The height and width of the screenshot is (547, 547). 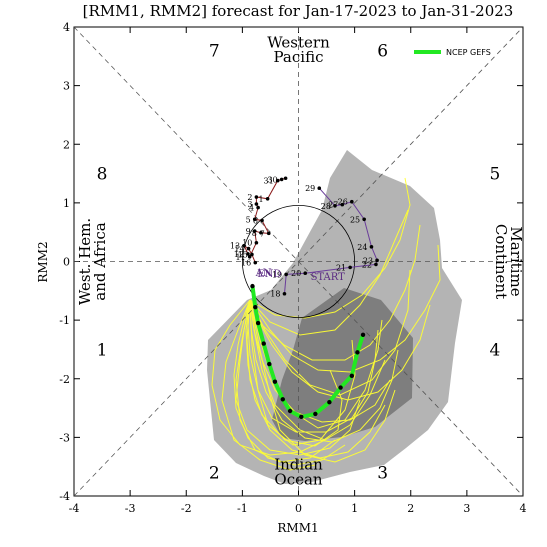 What do you see at coordinates (249, 197) in the screenshot?
I see `point-label: 2` at bounding box center [249, 197].